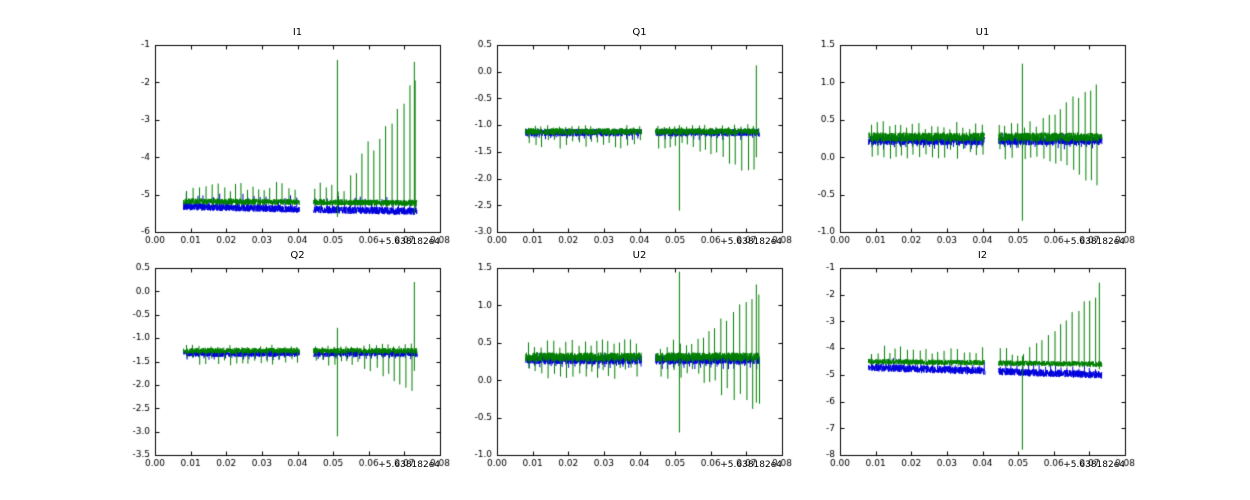 The width and height of the screenshot is (1250, 500). I want to click on subplot-u1: U1 U1 +5.638182e4, so click(965, 142).